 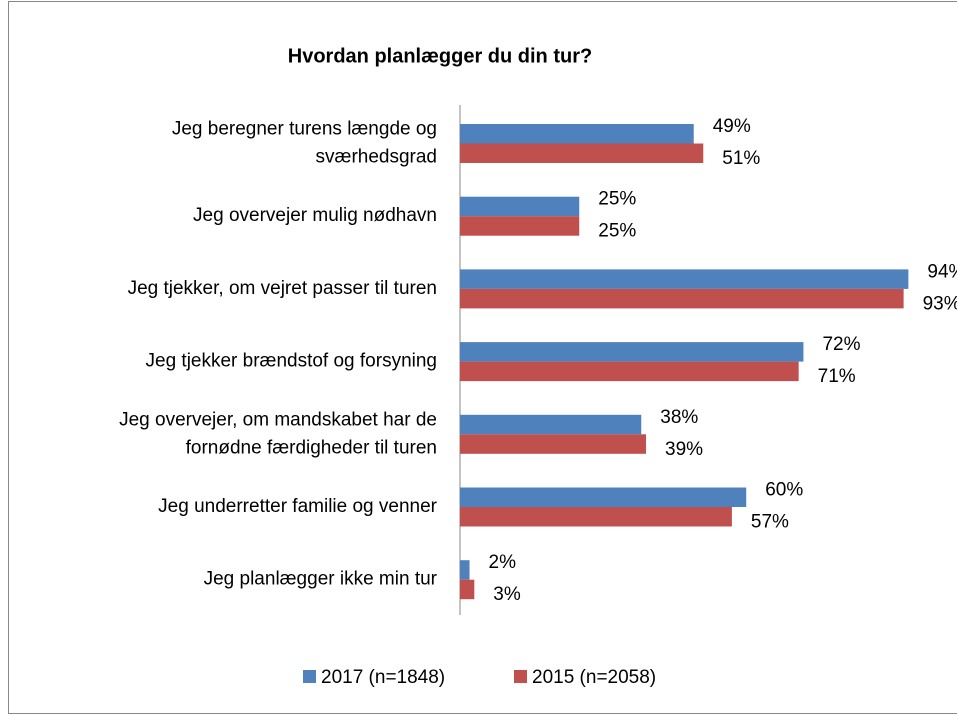 What do you see at coordinates (837, 376) in the screenshot?
I see `data-label: 71%` at bounding box center [837, 376].